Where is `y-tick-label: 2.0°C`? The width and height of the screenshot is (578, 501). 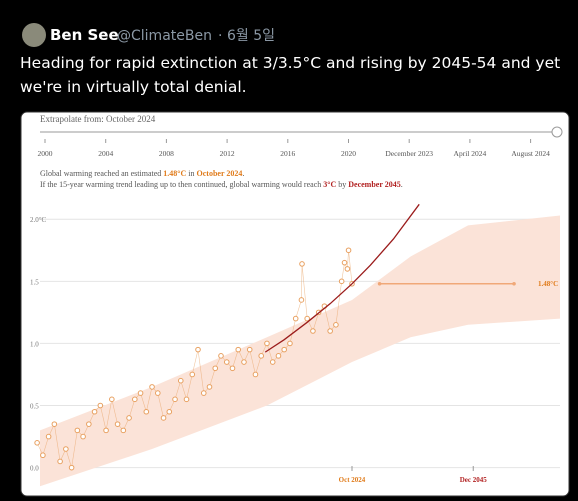
y-tick-label: 2.0°C is located at coordinates (38, 220).